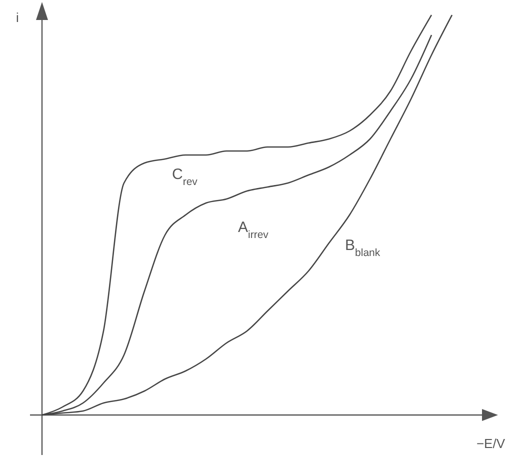 This screenshot has width=510, height=466. I want to click on y-axis-title: i, so click(17, 17).